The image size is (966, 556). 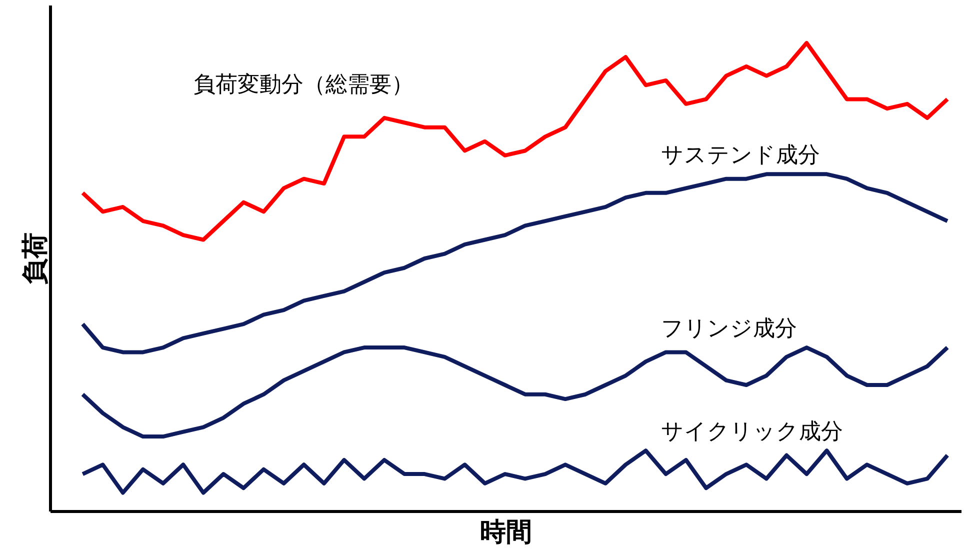 What do you see at coordinates (506, 533) in the screenshot?
I see `x-axis-title: 時間` at bounding box center [506, 533].